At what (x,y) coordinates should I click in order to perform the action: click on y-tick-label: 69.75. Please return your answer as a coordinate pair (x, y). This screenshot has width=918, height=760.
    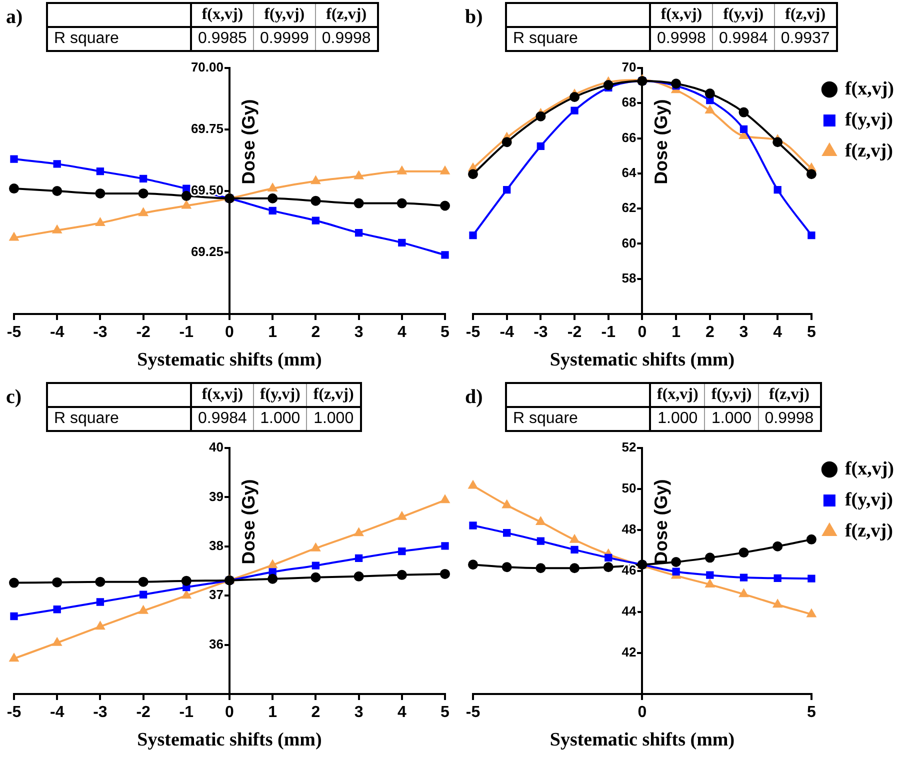
    Looking at the image, I should click on (207, 128).